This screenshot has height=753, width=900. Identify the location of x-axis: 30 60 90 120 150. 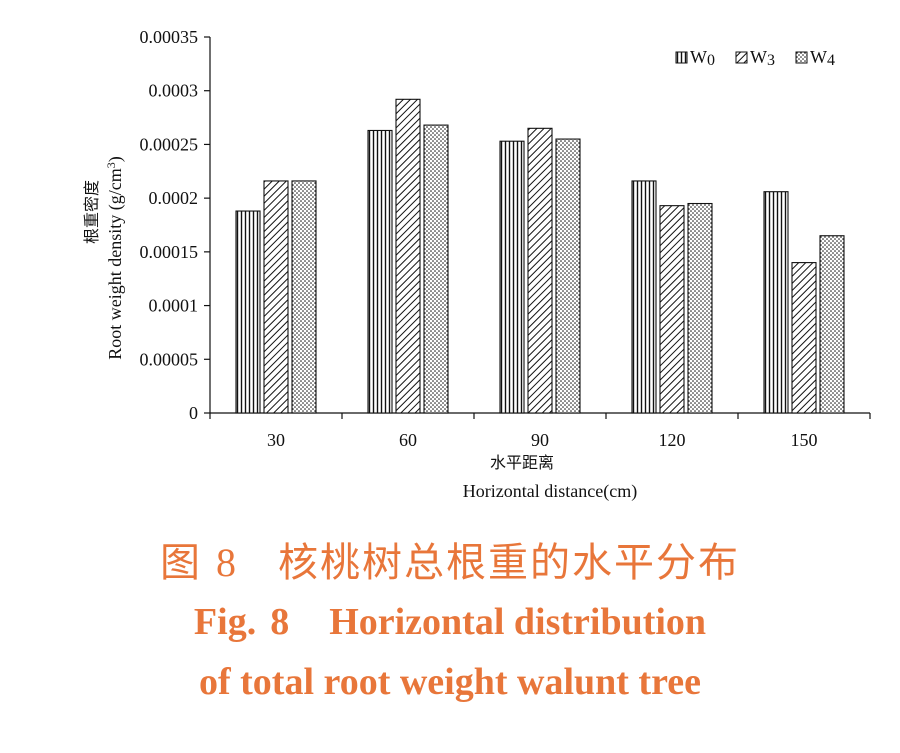
(540, 431).